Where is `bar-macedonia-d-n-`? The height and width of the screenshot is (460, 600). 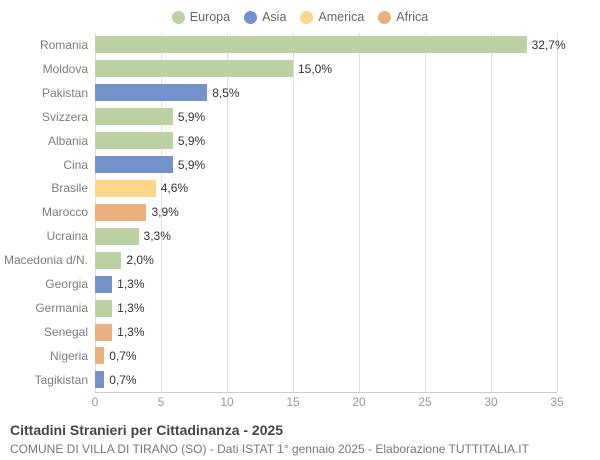
bar-macedonia-d-n- is located at coordinates (108, 260).